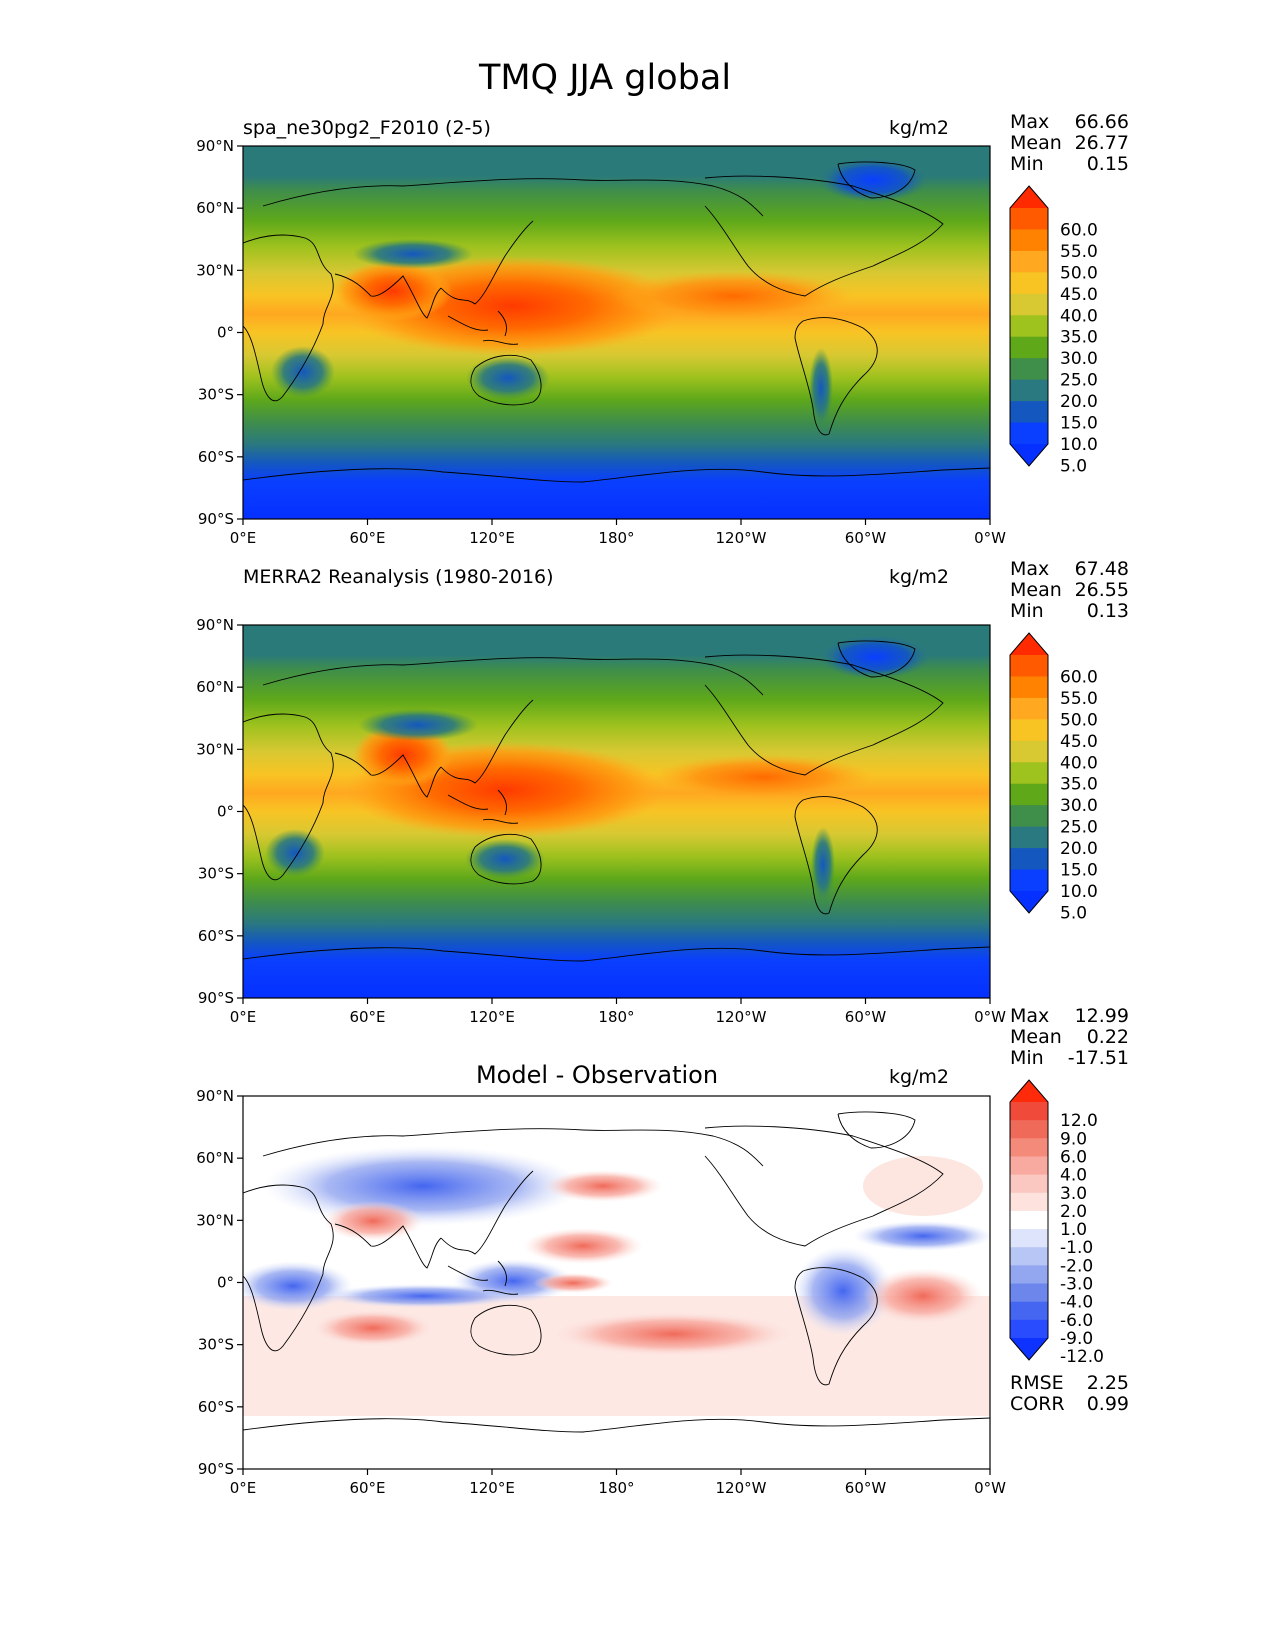 The width and height of the screenshot is (1275, 1650). Describe the element at coordinates (1079, 230) in the screenshot. I see `colorbar-label: 60.0` at that location.